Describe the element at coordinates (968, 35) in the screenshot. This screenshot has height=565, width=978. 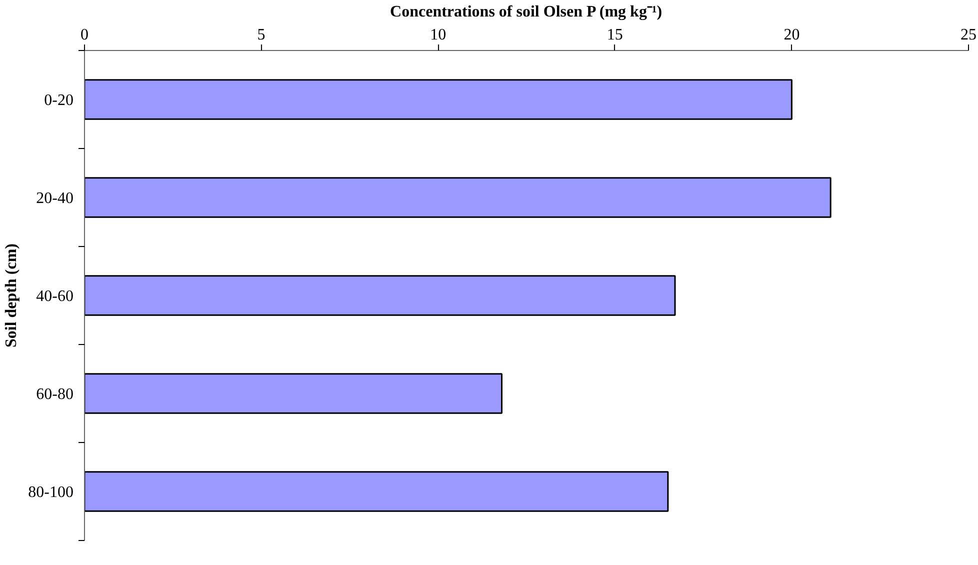
I see `x-tick-label: 25` at that location.